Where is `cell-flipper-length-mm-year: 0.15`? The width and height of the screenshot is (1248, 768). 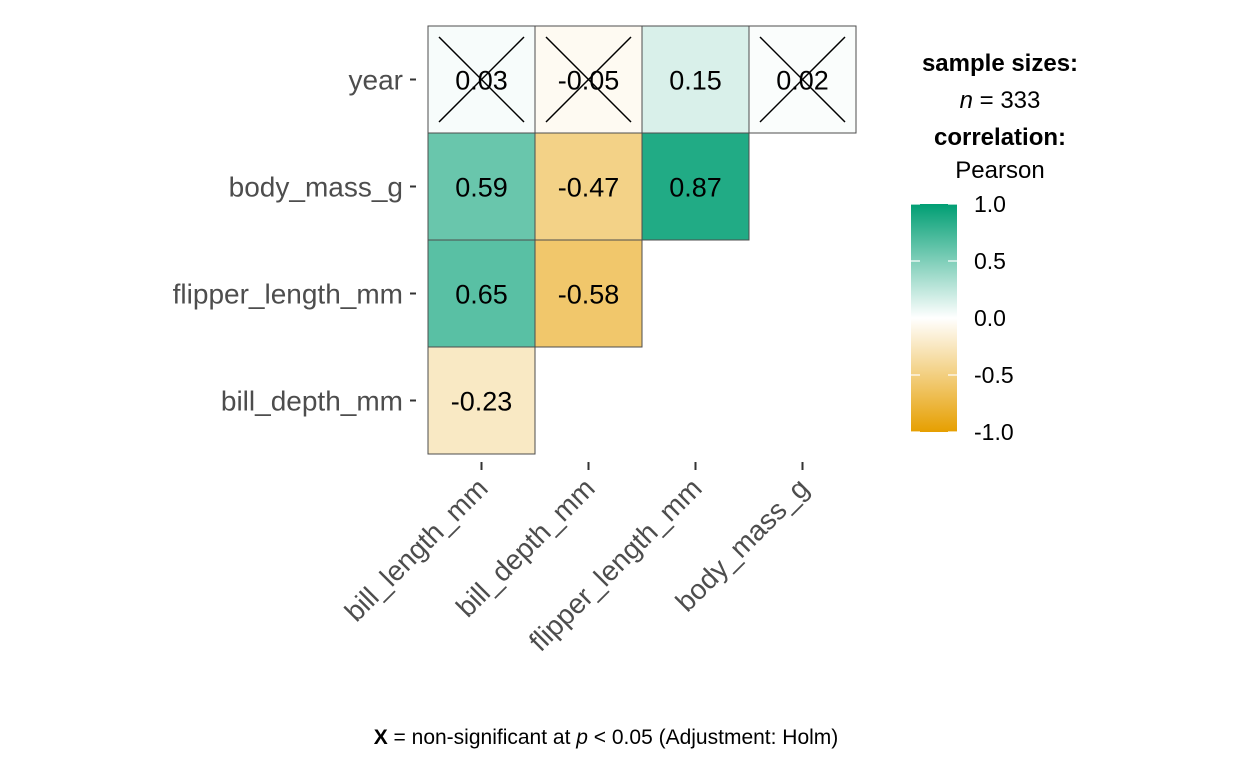
cell-flipper-length-mm-year: 0.15 is located at coordinates (695, 79).